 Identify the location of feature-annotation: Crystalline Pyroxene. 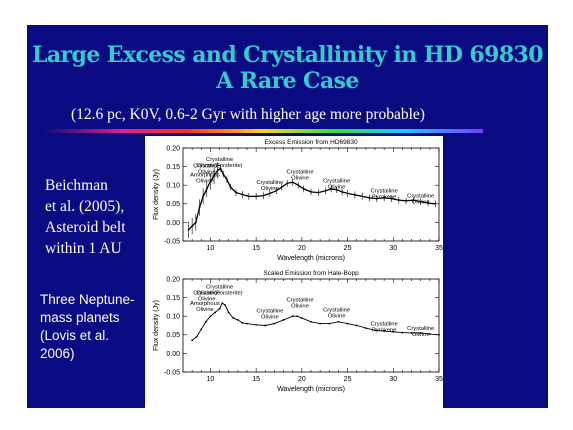
(384, 328).